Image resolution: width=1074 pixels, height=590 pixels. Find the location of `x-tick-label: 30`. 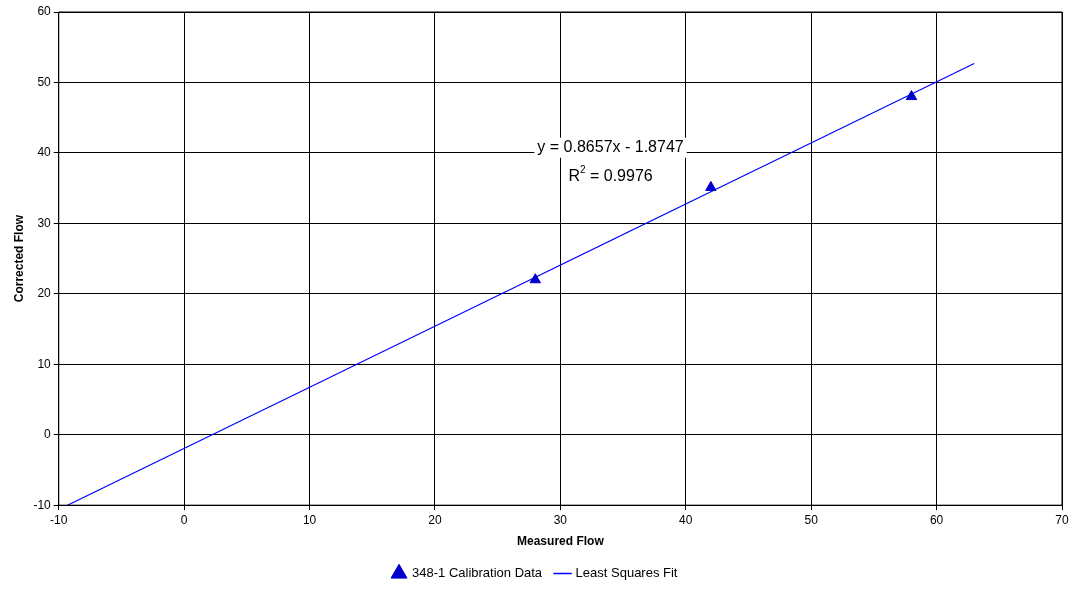

x-tick-label: 30 is located at coordinates (560, 519).